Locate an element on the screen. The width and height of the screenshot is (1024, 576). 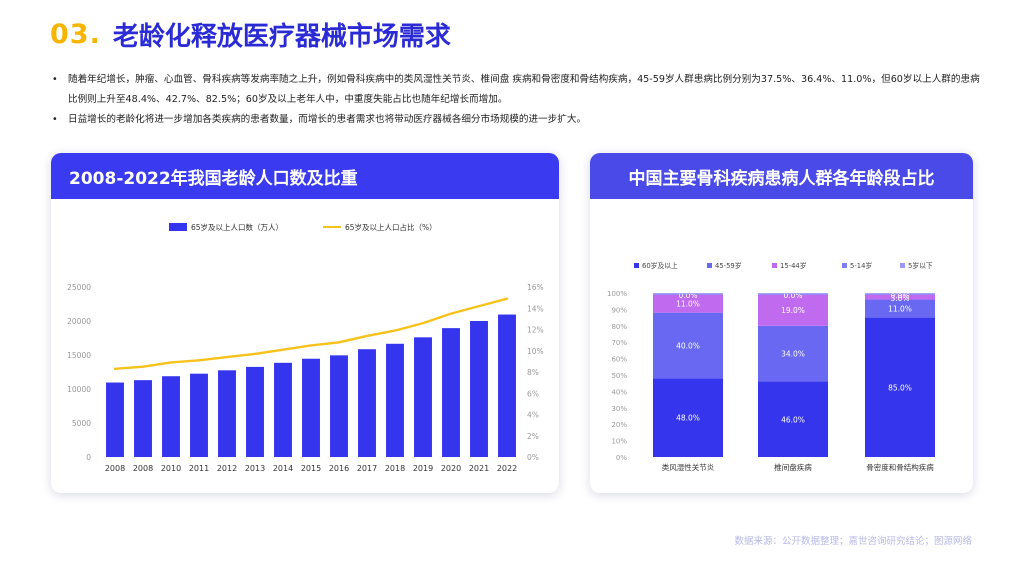
segment-value-label: 48.0% is located at coordinates (688, 418).